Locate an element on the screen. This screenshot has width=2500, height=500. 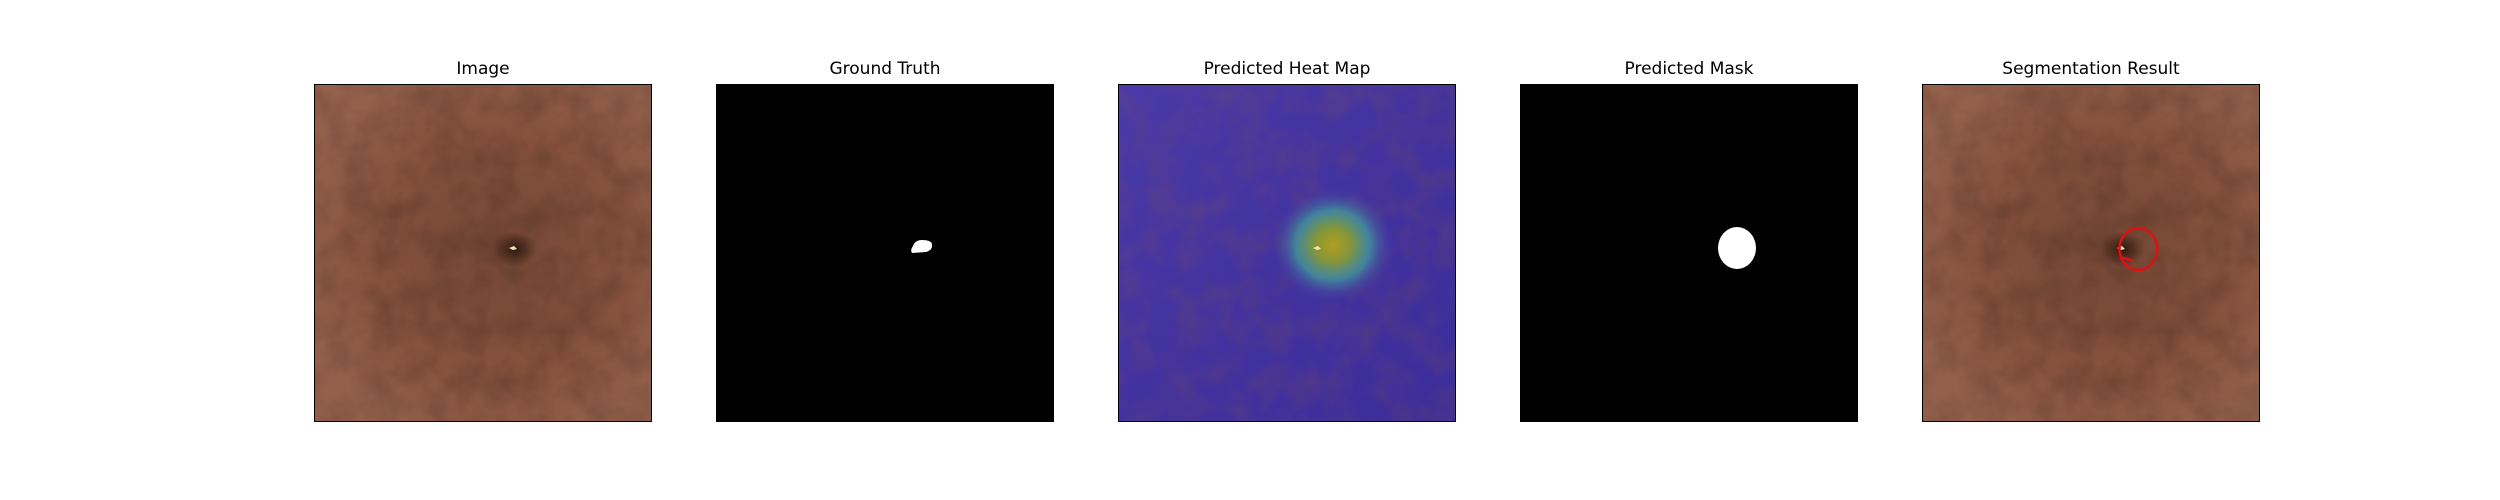
segmentation-result is located at coordinates (2091, 253).